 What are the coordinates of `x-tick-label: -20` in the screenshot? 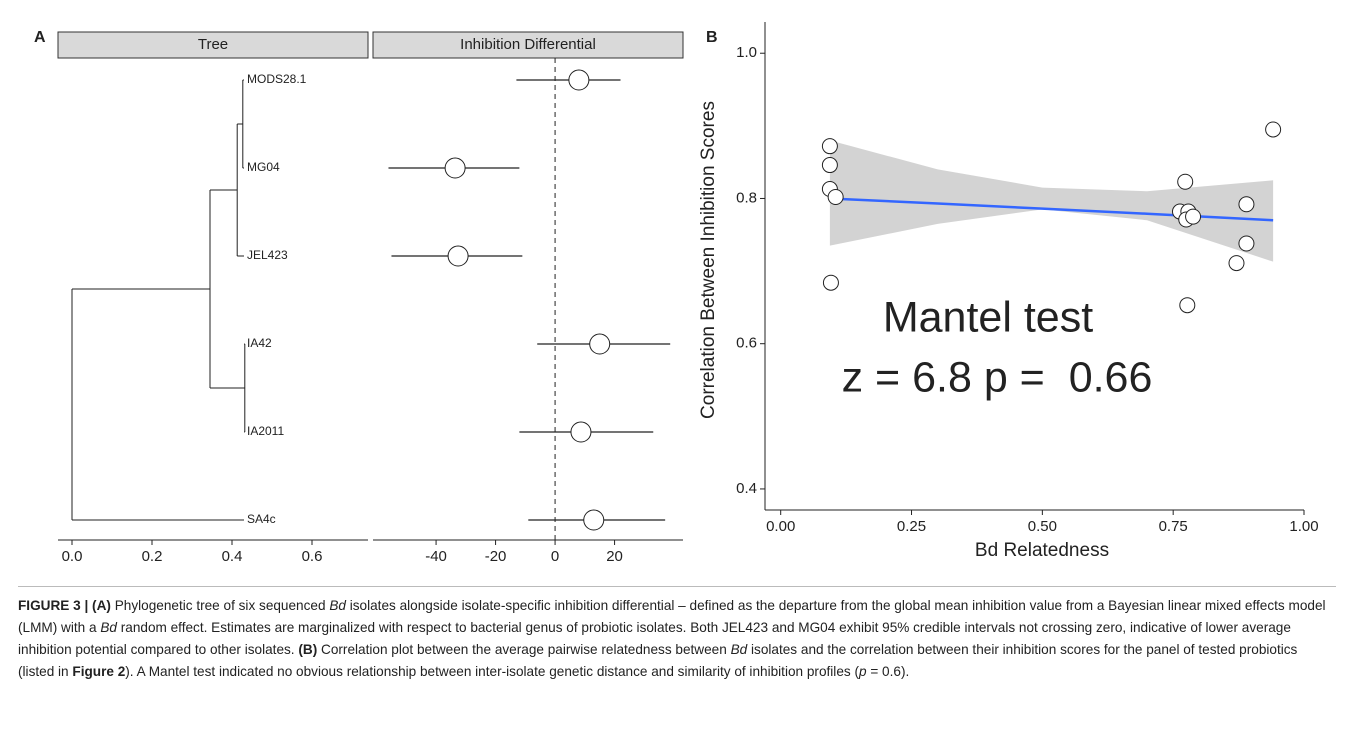 It's located at (496, 556).